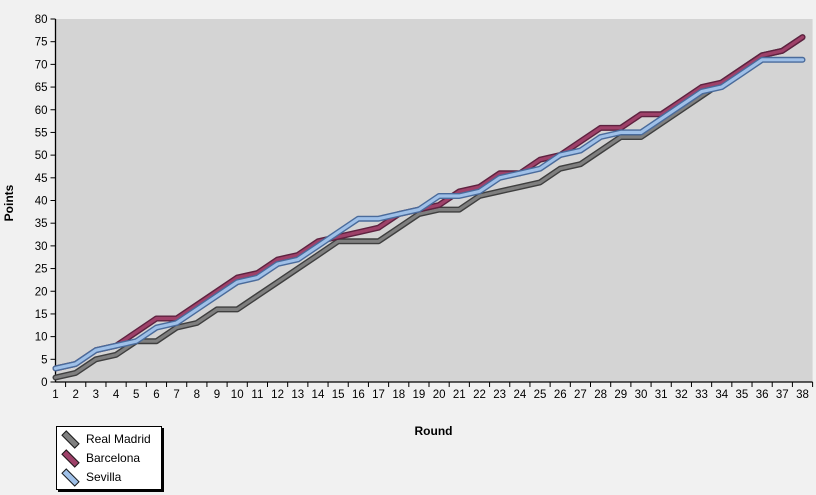  Describe the element at coordinates (41, 65) in the screenshot. I see `y-tick-label: 70` at that location.